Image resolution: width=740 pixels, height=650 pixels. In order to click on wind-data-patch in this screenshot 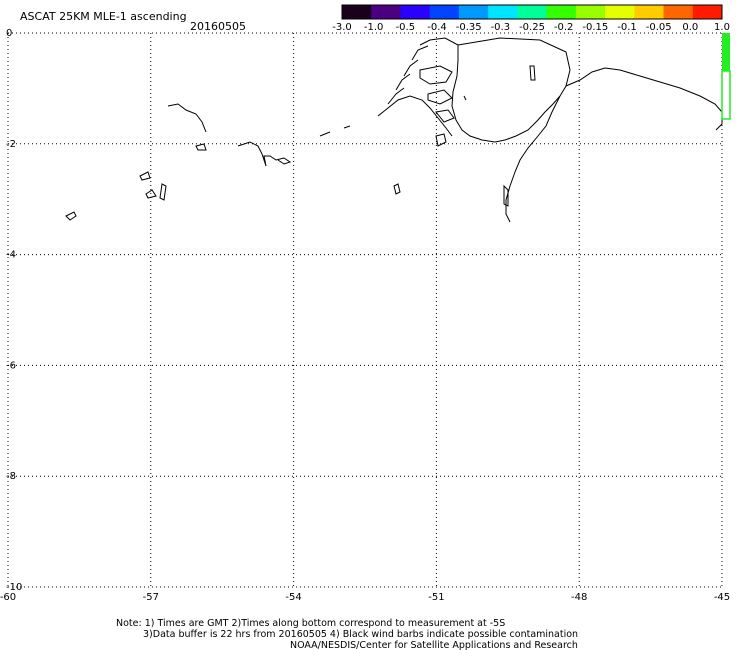, I will do `click(726, 52)`.